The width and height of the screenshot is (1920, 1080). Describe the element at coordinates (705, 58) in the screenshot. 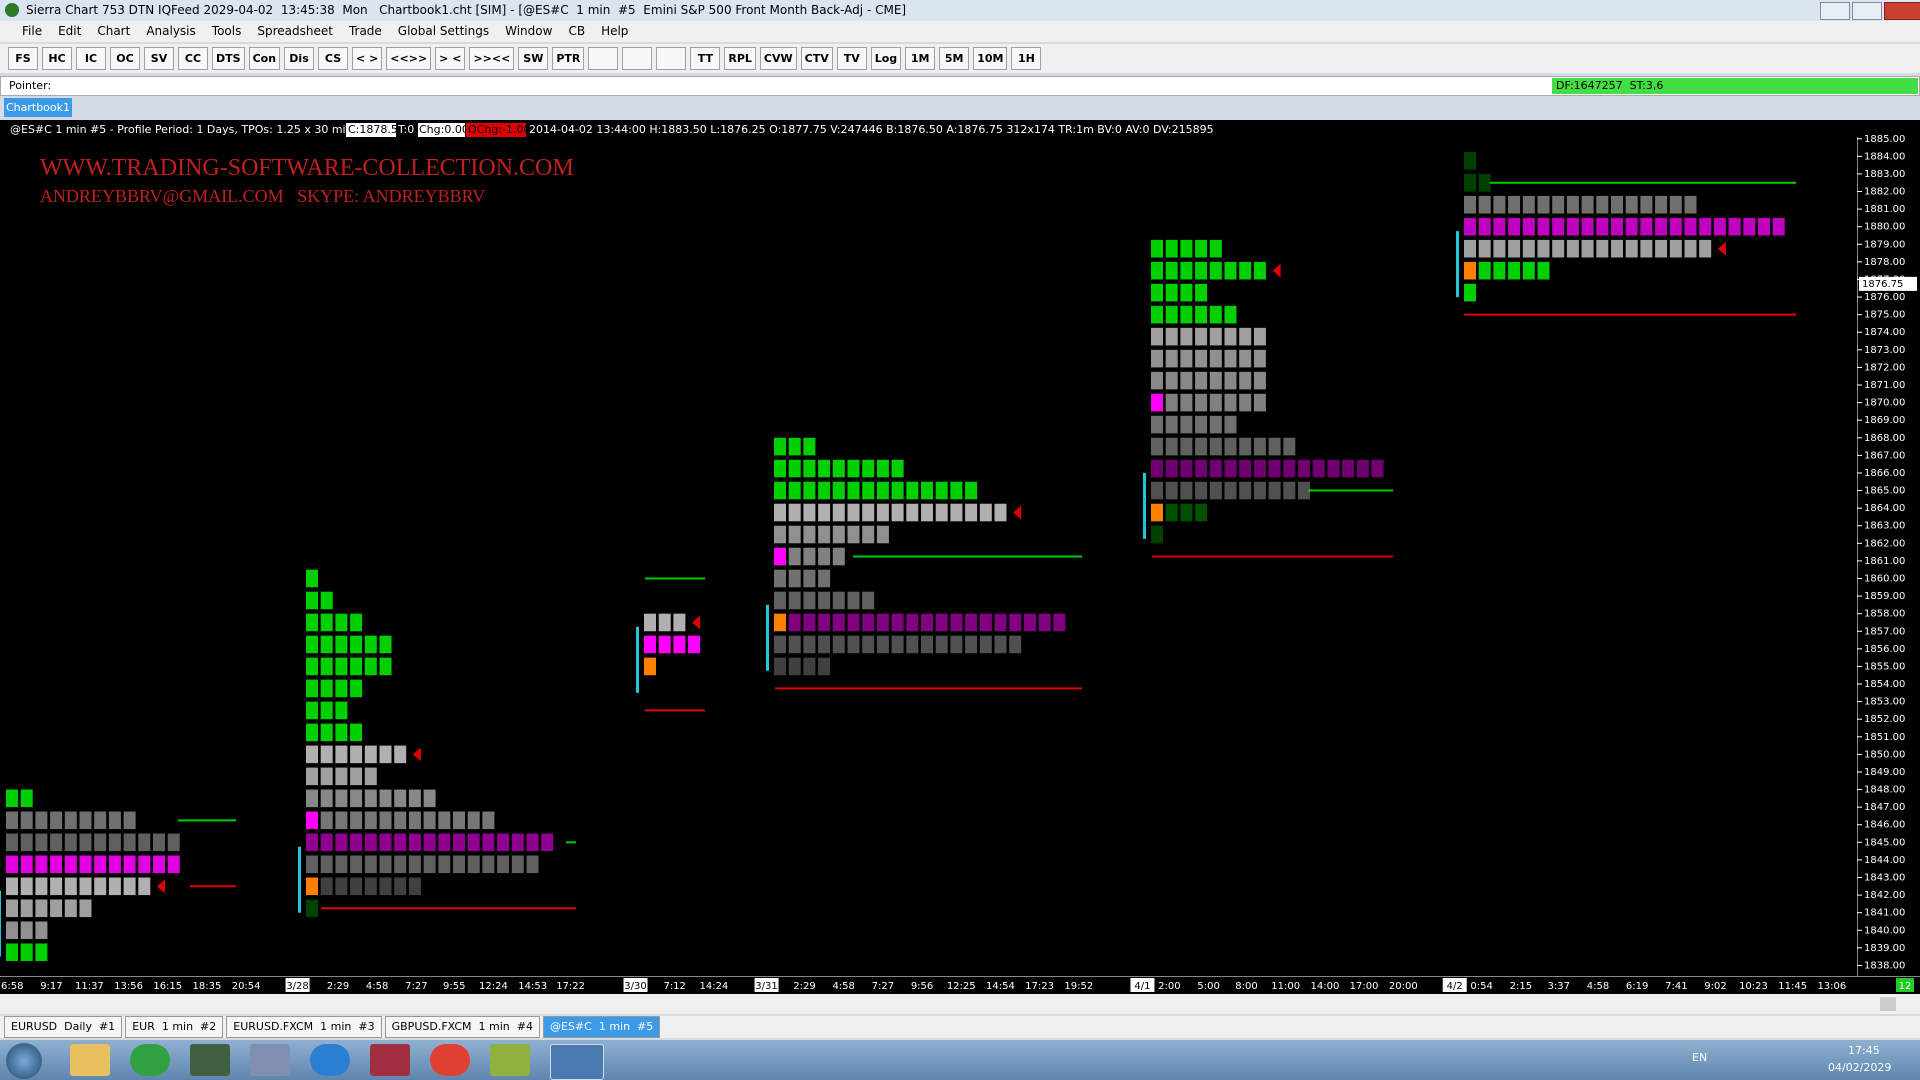

I see `toolbar-button: TT` at that location.